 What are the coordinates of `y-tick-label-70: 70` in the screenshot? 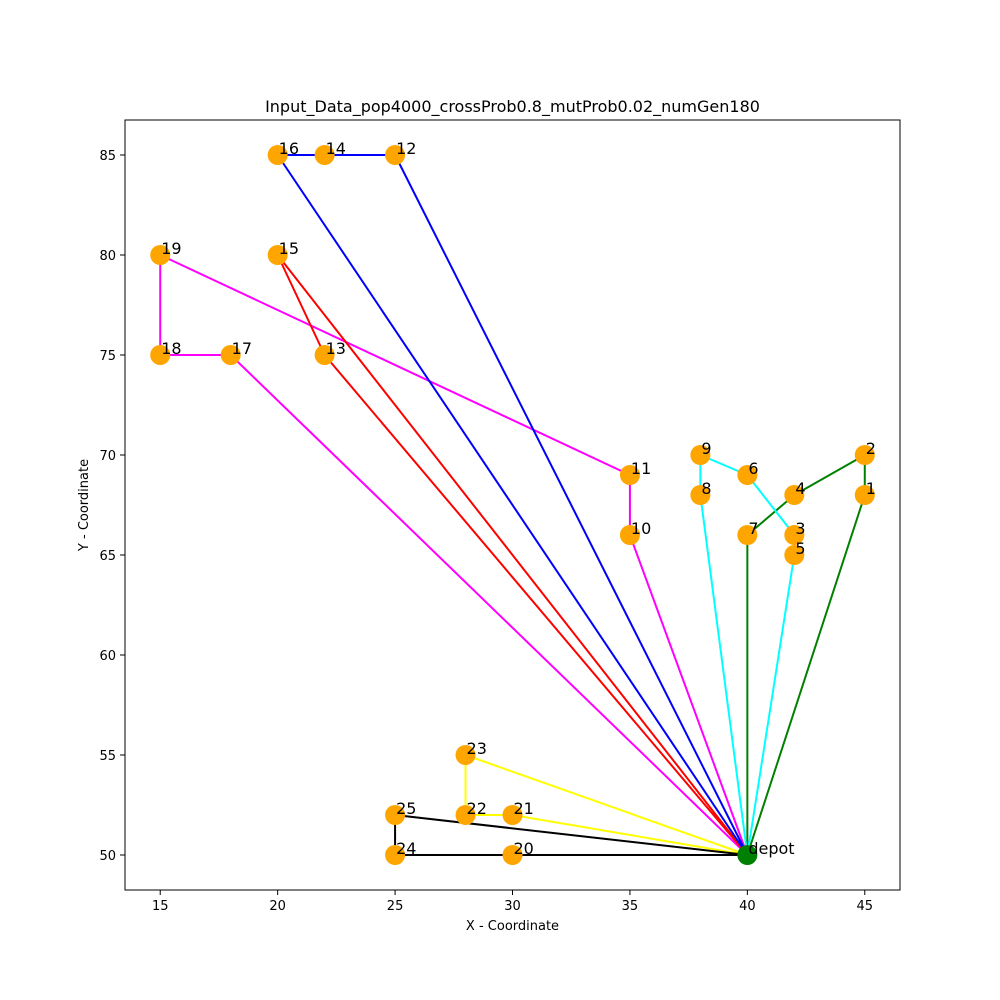 It's located at (107, 456).